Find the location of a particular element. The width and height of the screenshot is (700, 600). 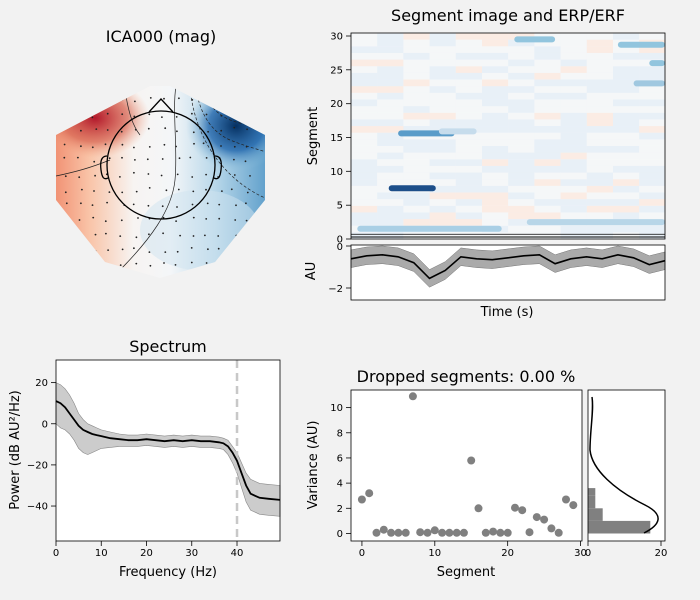

erp-ylabel: AU is located at coordinates (311, 271).